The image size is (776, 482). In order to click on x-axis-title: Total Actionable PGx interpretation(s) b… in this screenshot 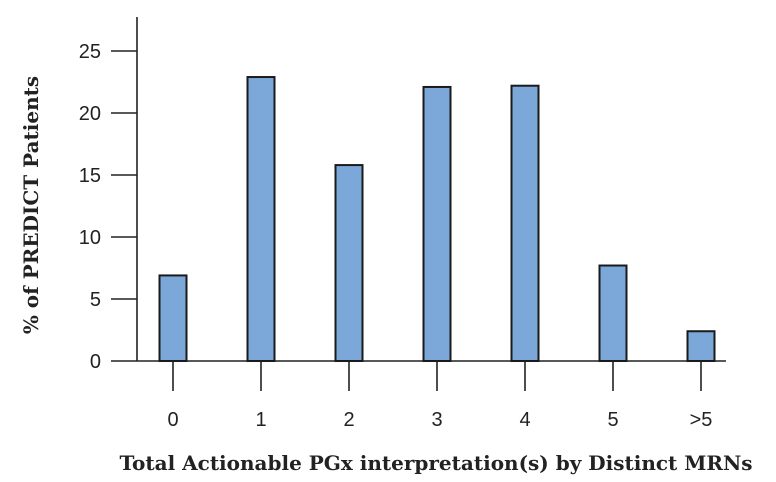, I will do `click(435, 463)`.